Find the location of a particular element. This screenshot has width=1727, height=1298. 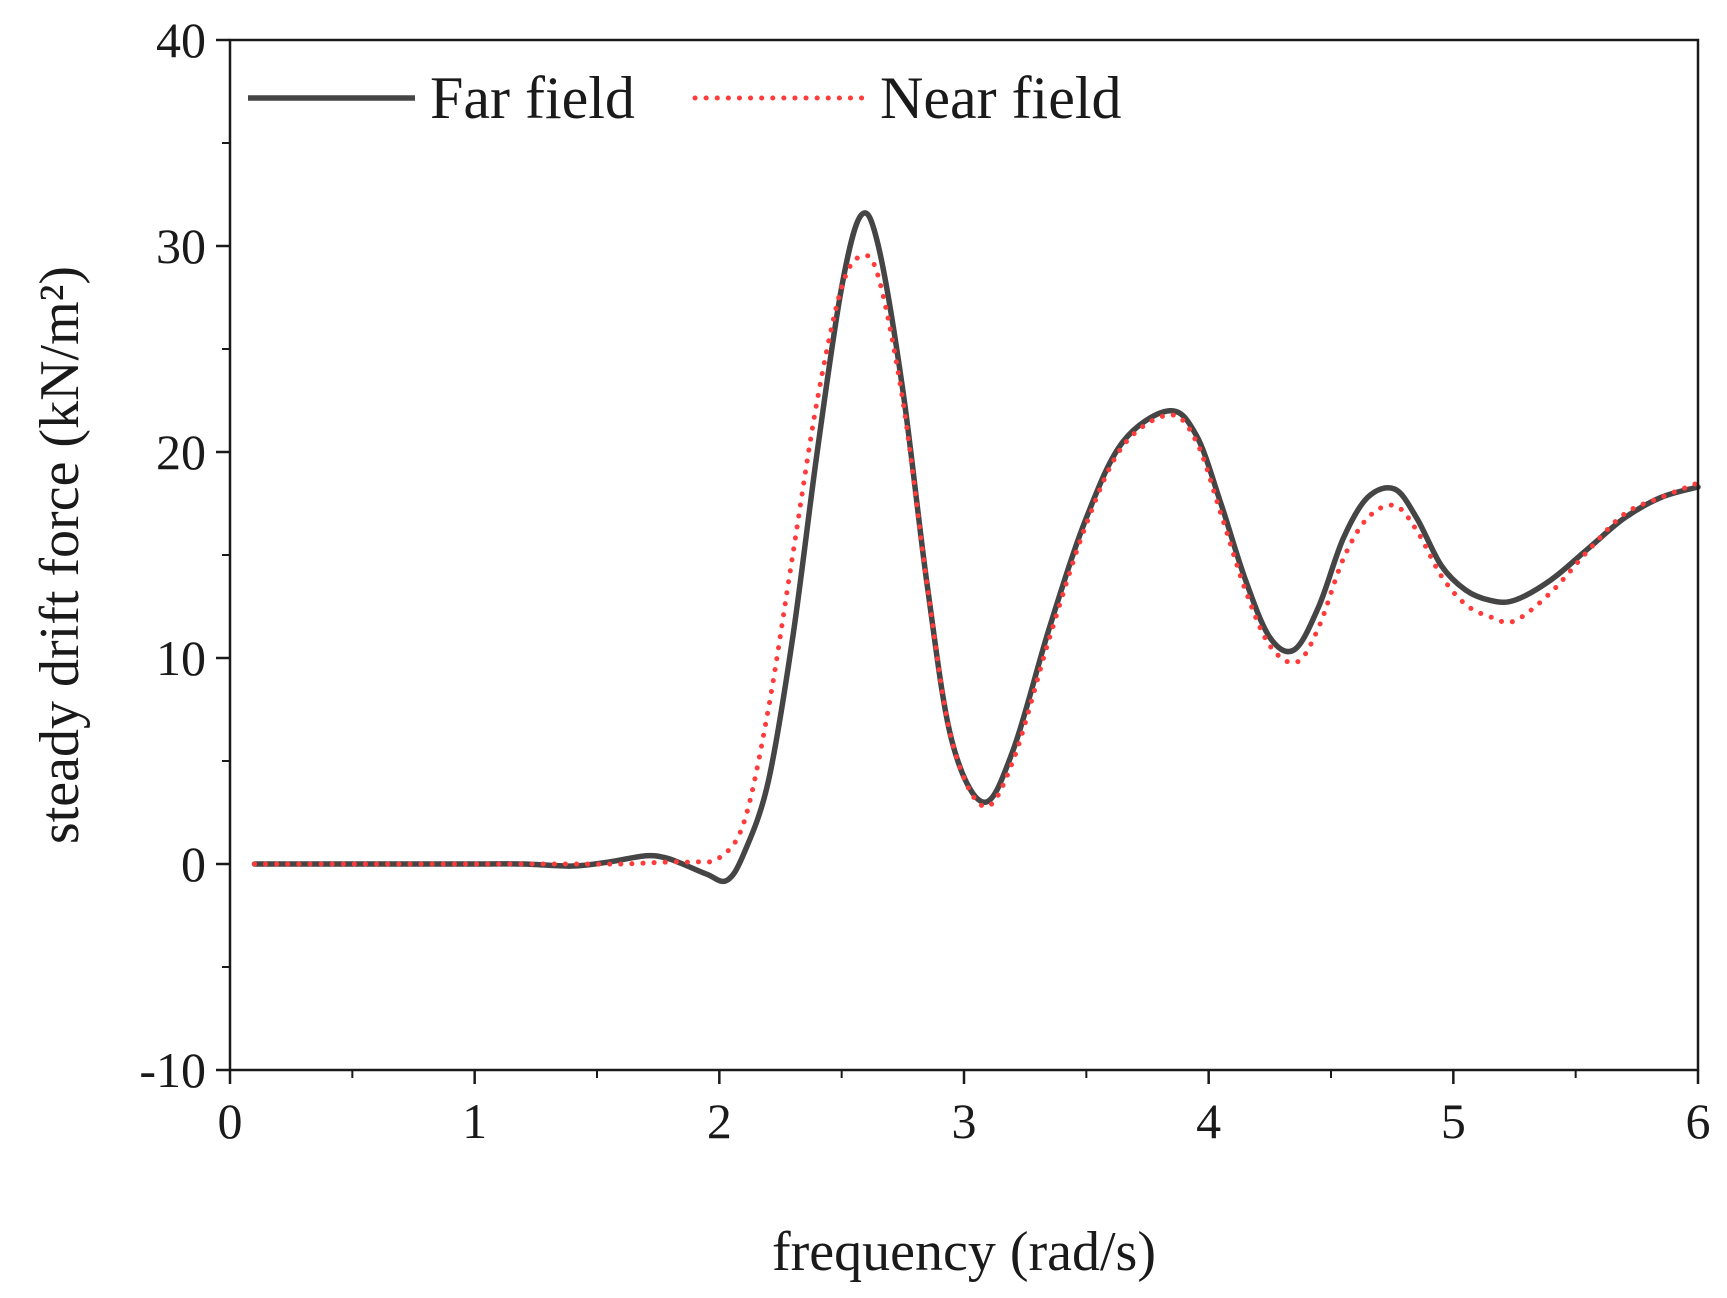

x-axis-title: frequency (rad/s) is located at coordinates (964, 1252).